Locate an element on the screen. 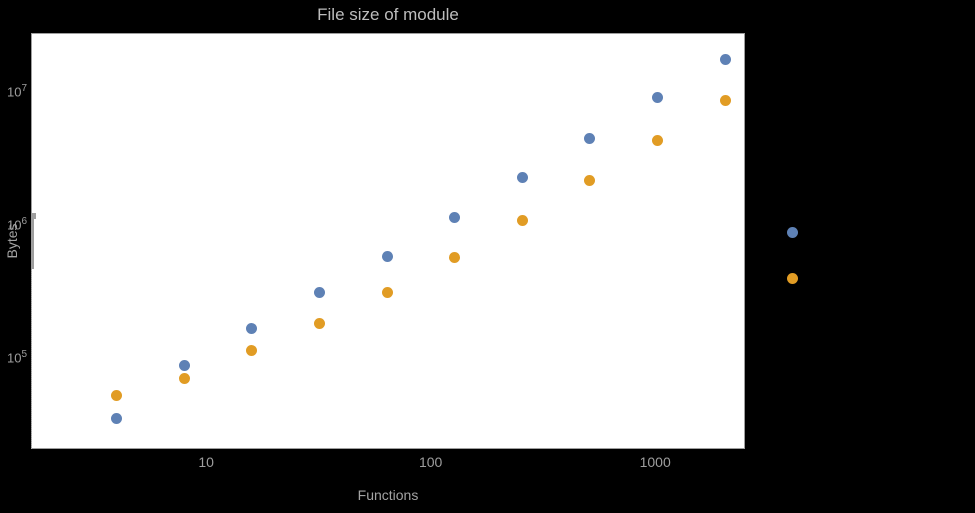  x-axis-label: Functions is located at coordinates (388, 495).